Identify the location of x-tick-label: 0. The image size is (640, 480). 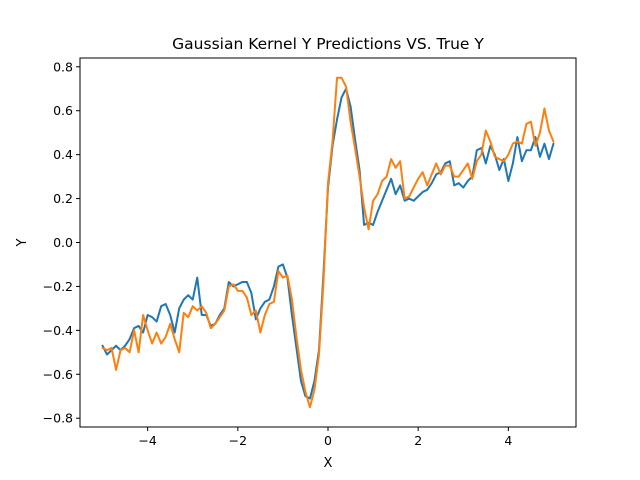
(328, 440).